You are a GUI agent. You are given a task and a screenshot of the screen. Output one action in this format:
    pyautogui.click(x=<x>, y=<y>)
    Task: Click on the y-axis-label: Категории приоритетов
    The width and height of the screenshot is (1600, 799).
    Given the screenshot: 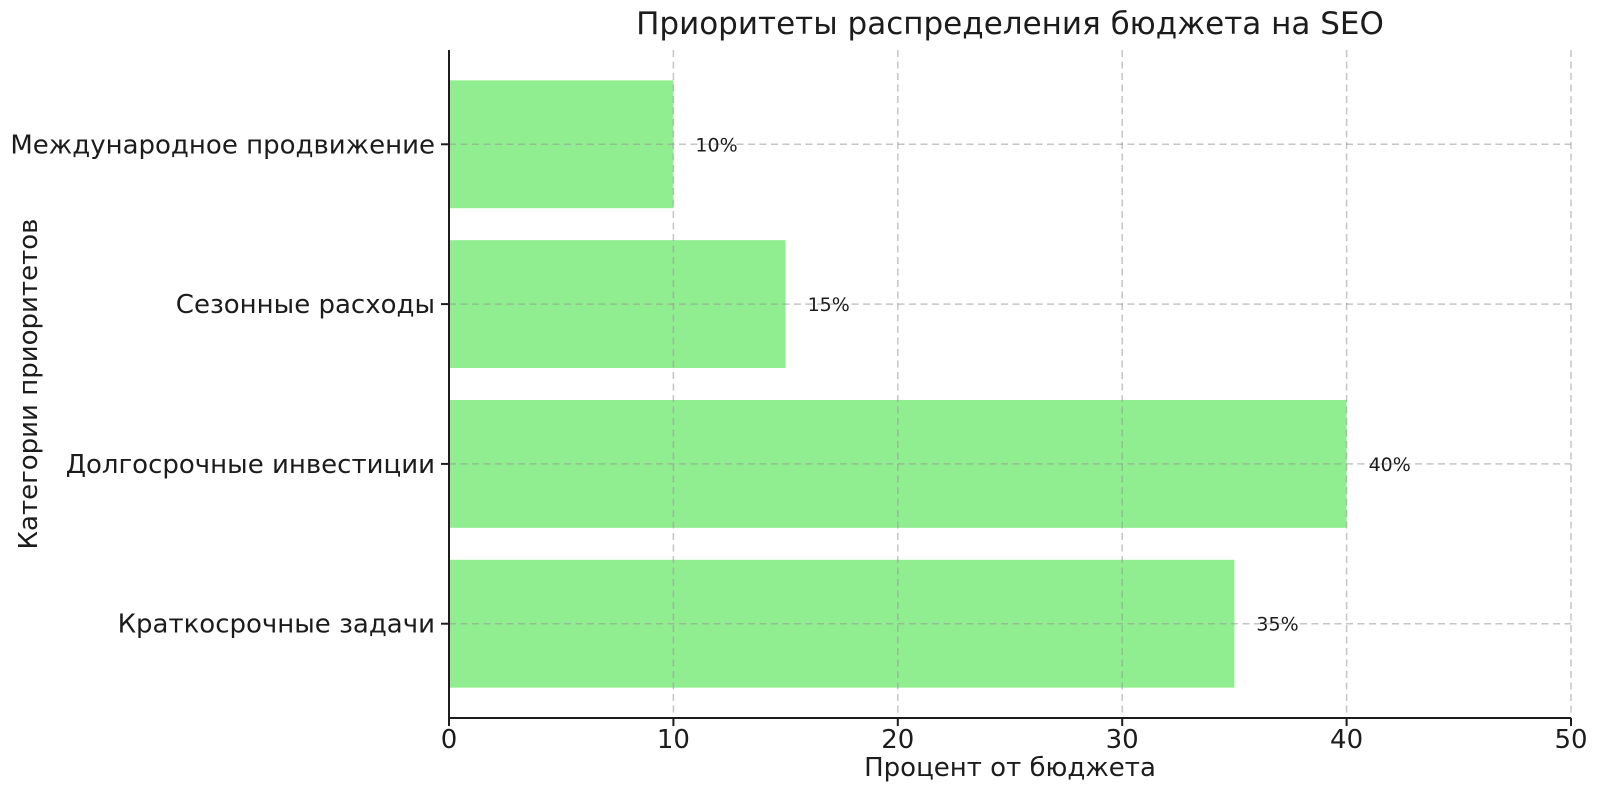 What is the action you would take?
    pyautogui.click(x=29, y=384)
    